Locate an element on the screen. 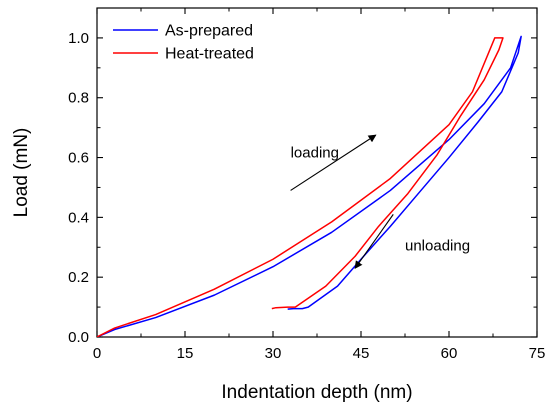 Image resolution: width=554 pixels, height=407 pixels. chart-annotations: loading unloading is located at coordinates (380, 202).